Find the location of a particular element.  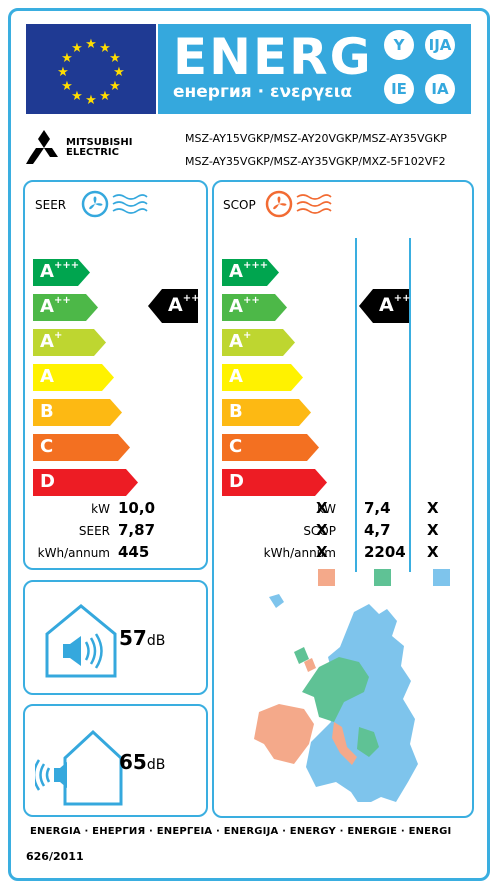

seer-class-sup-1: ++ is located at coordinates (62, 300).